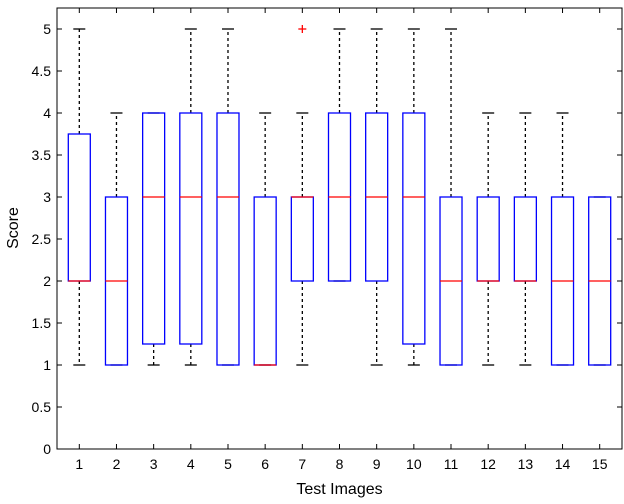 The height and width of the screenshot is (504, 624). I want to click on x-tick-label: 2, so click(117, 464).